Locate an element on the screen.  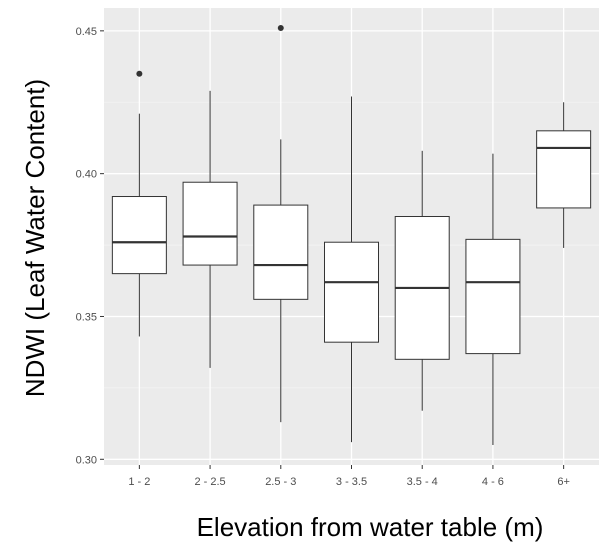
x-tick-label: 2 - 2.5 is located at coordinates (209, 482).